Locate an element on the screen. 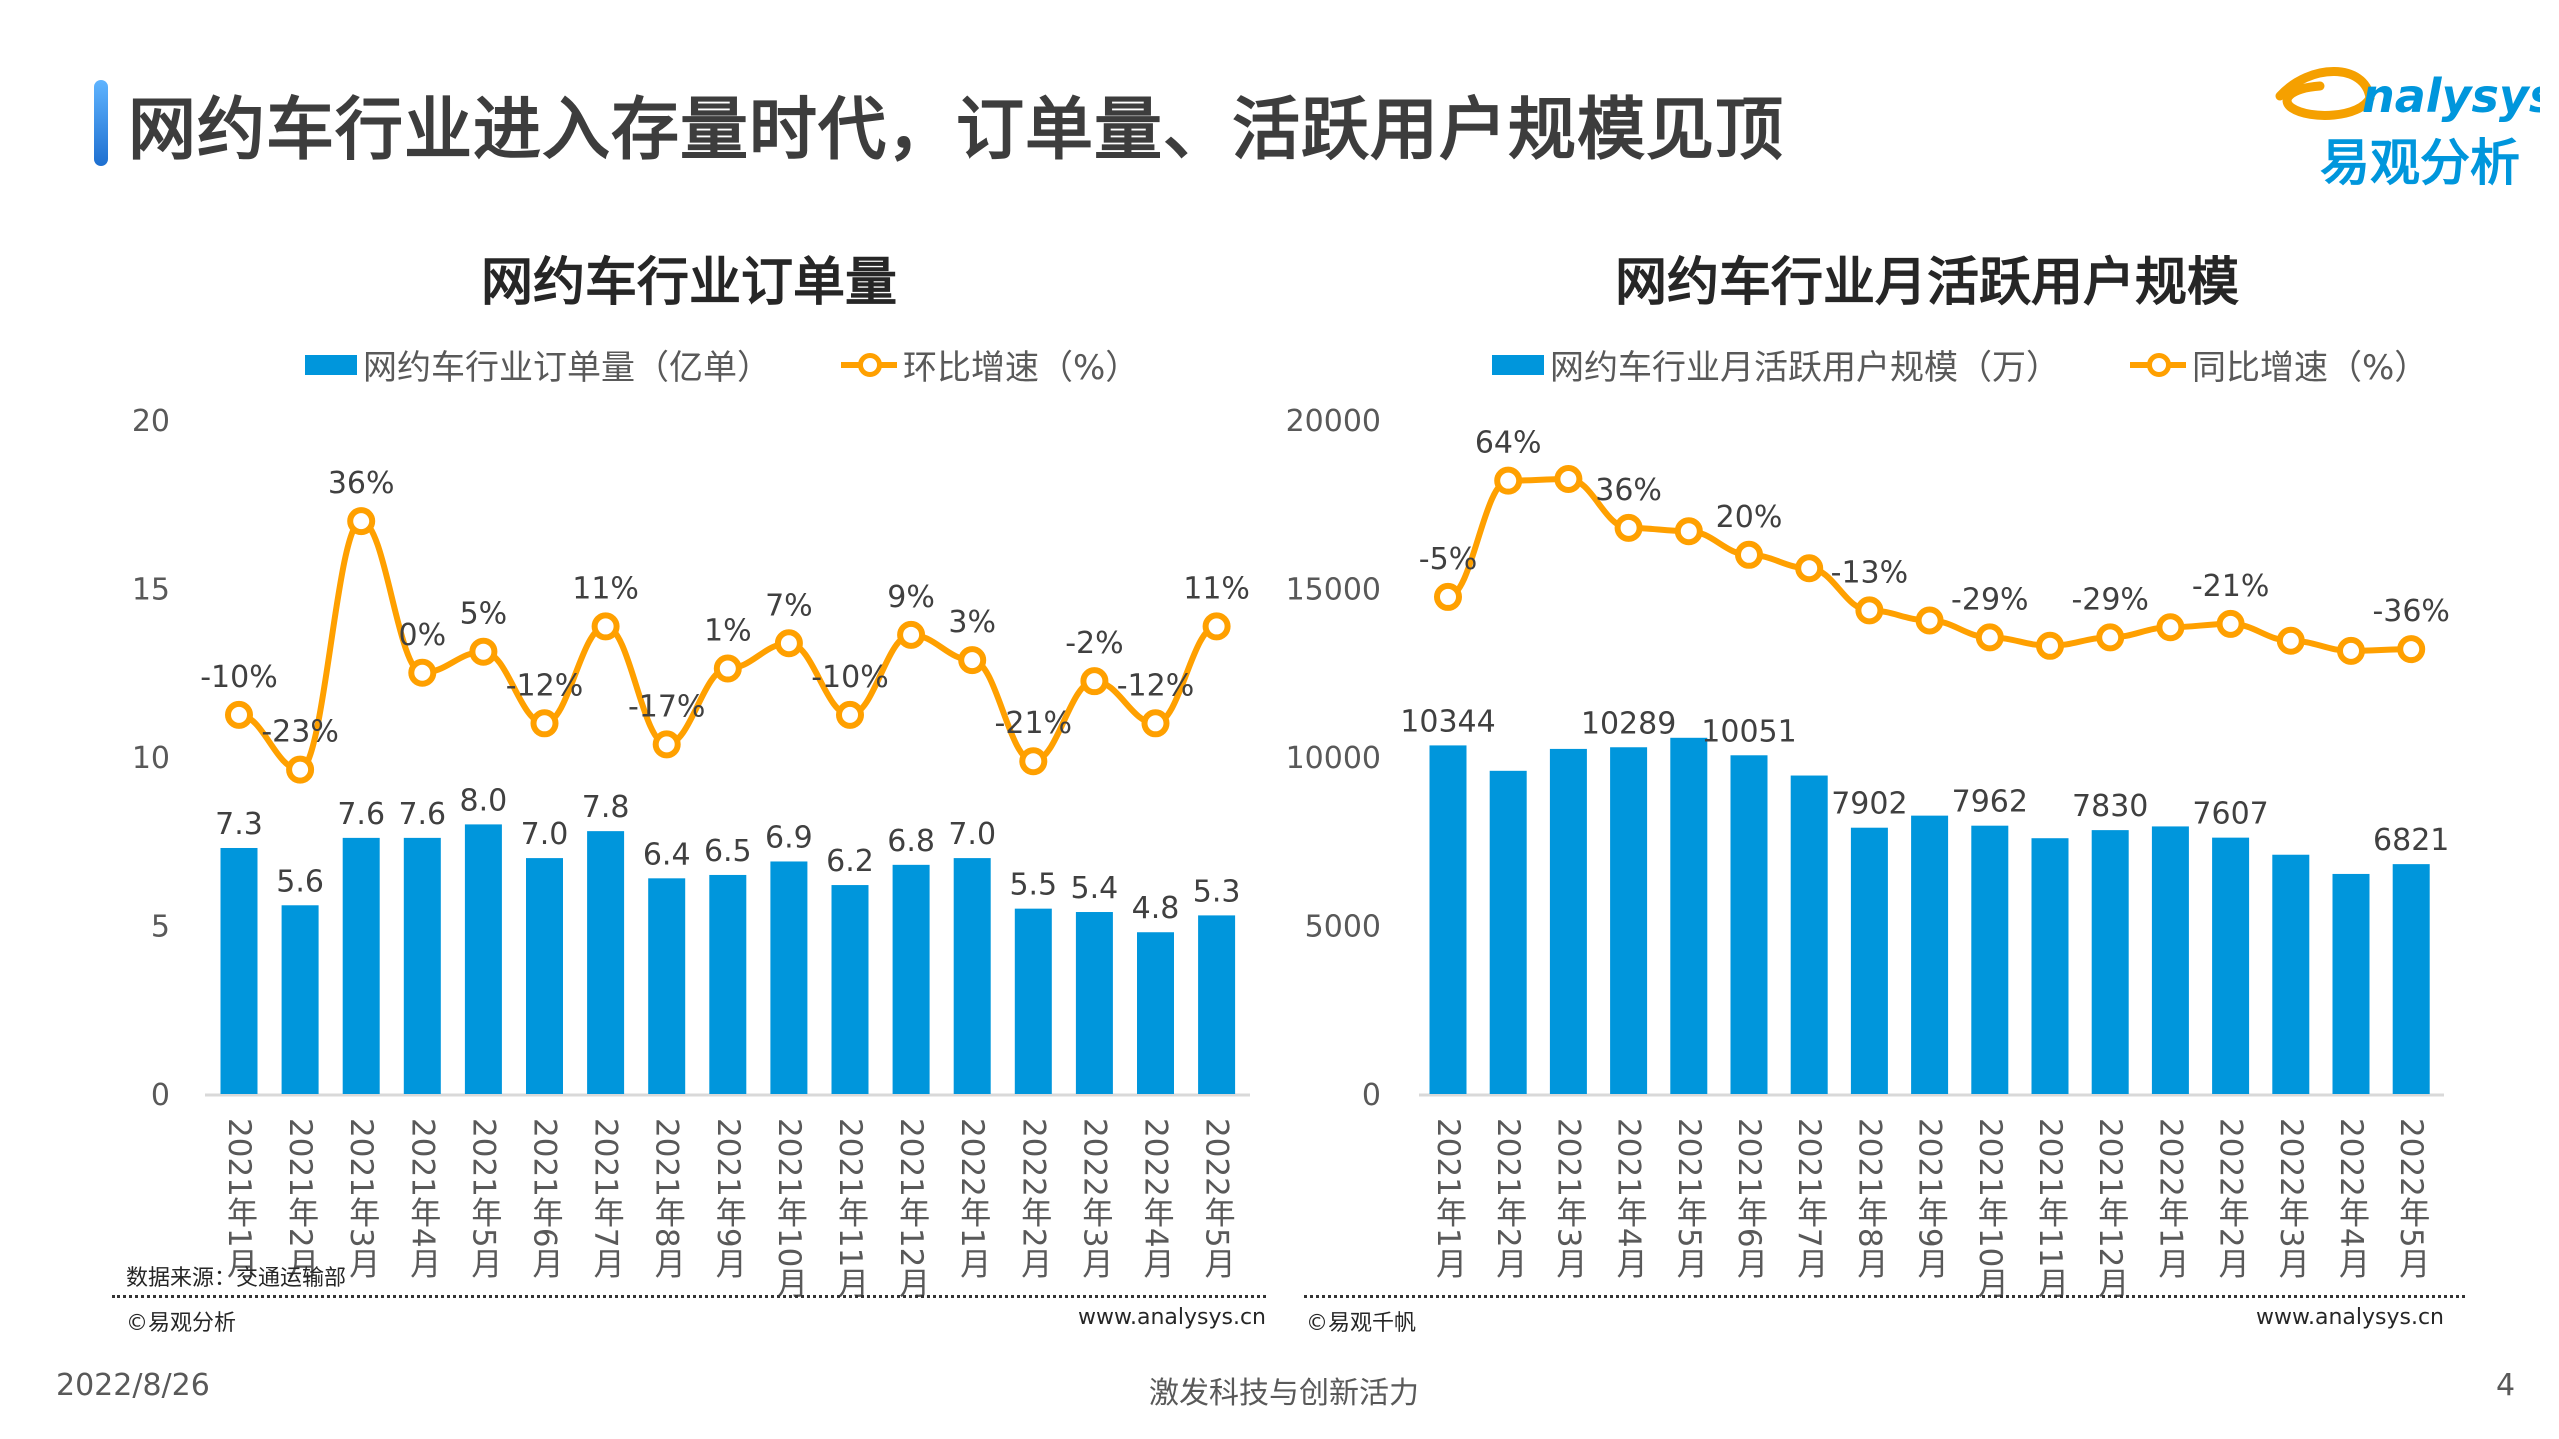 The width and height of the screenshot is (2559, 1439). growth-value-label: -5% is located at coordinates (1448, 559).